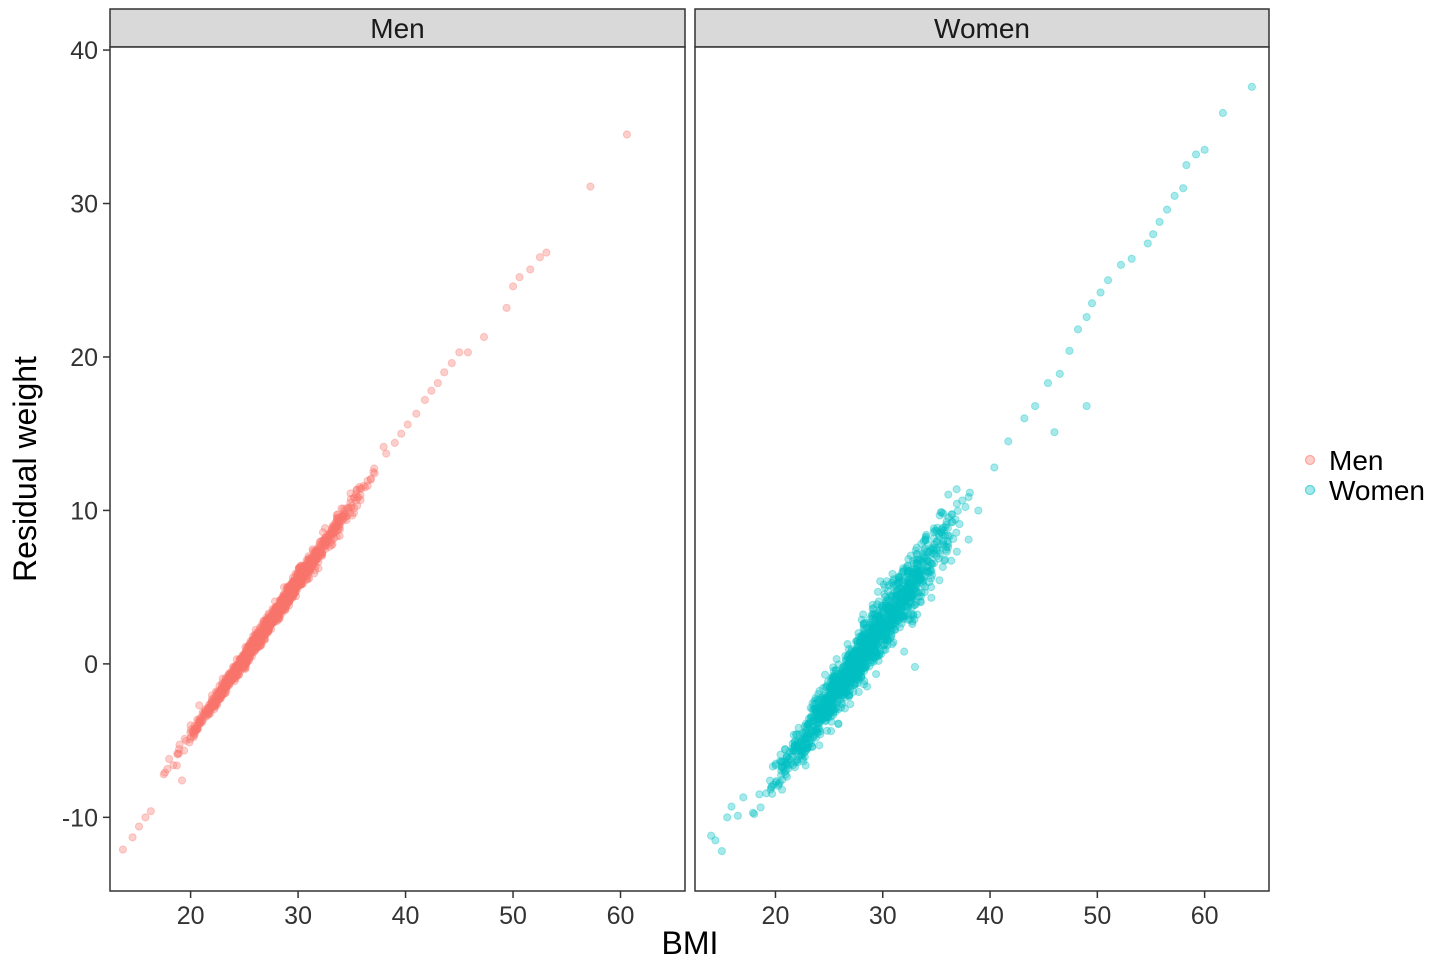  Describe the element at coordinates (80, 818) in the screenshot. I see `y-tick-label: -10` at that location.